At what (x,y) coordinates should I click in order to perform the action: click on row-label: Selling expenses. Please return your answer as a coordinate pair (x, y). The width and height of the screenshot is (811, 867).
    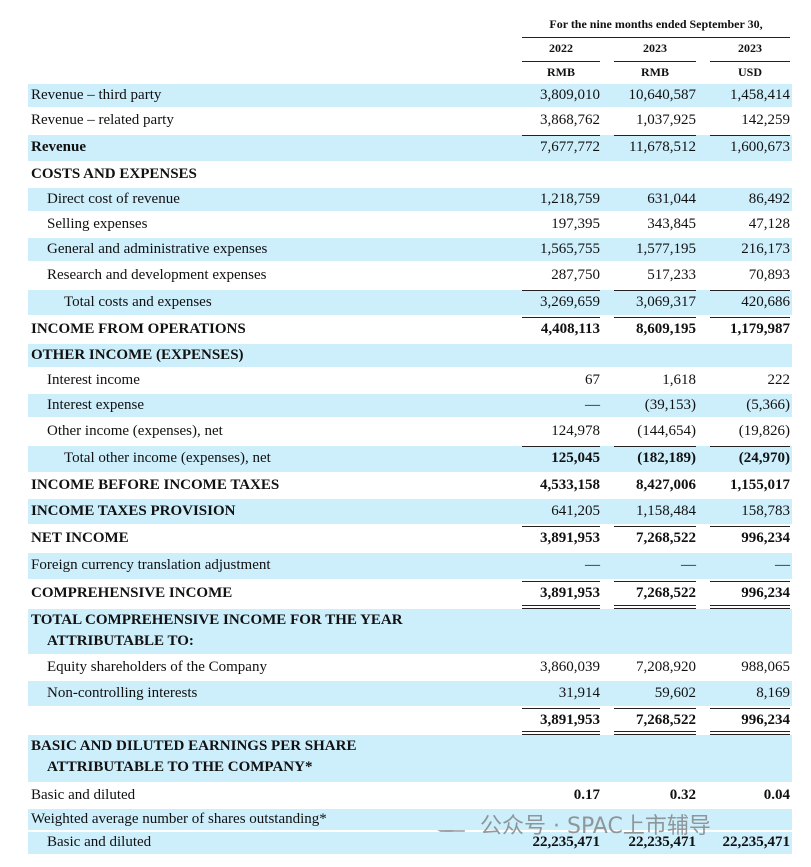
    Looking at the image, I should click on (97, 223).